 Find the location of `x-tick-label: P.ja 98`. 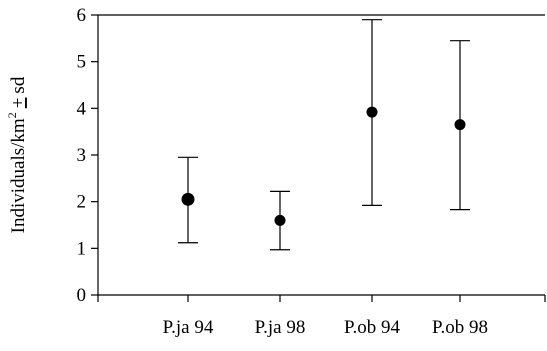

x-tick-label: P.ja 98 is located at coordinates (280, 327).